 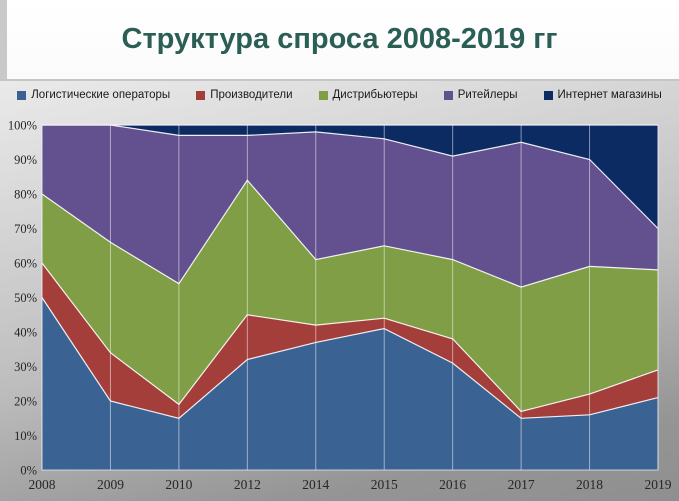 What do you see at coordinates (384, 484) in the screenshot?
I see `x-axis-label: 2015` at bounding box center [384, 484].